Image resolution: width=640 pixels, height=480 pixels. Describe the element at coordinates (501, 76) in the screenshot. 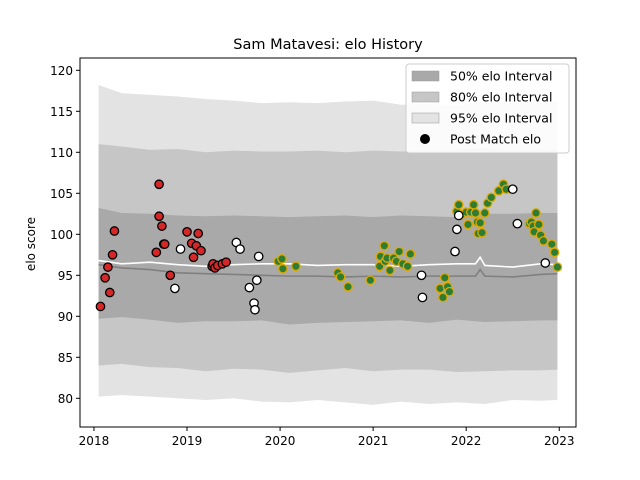

I see `legend-label: 50% elo Interval` at that location.